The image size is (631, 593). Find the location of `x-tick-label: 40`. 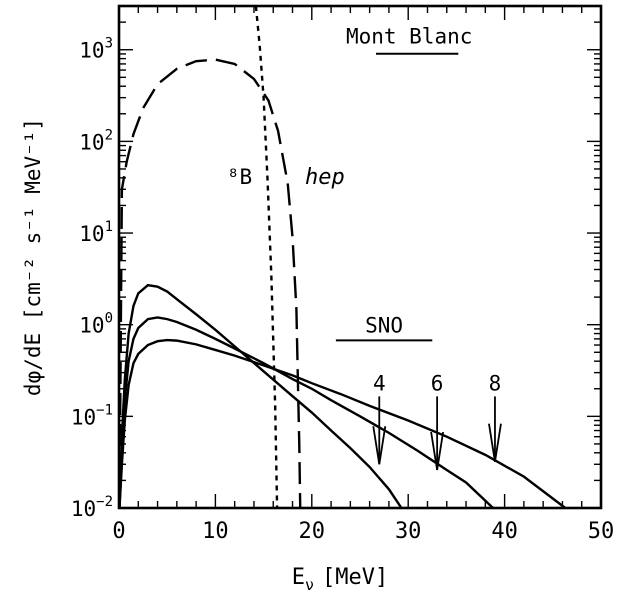

x-tick-label: 40 is located at coordinates (504, 531).